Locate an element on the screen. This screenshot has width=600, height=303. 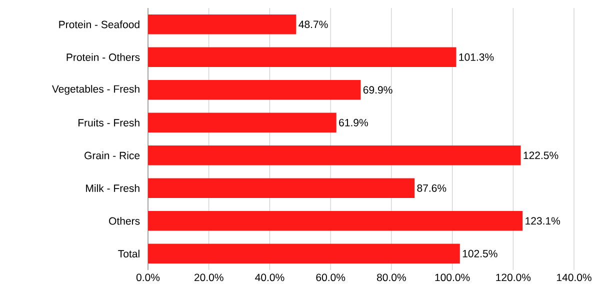
y-tick-label: Milk - Fresh is located at coordinates (113, 188).